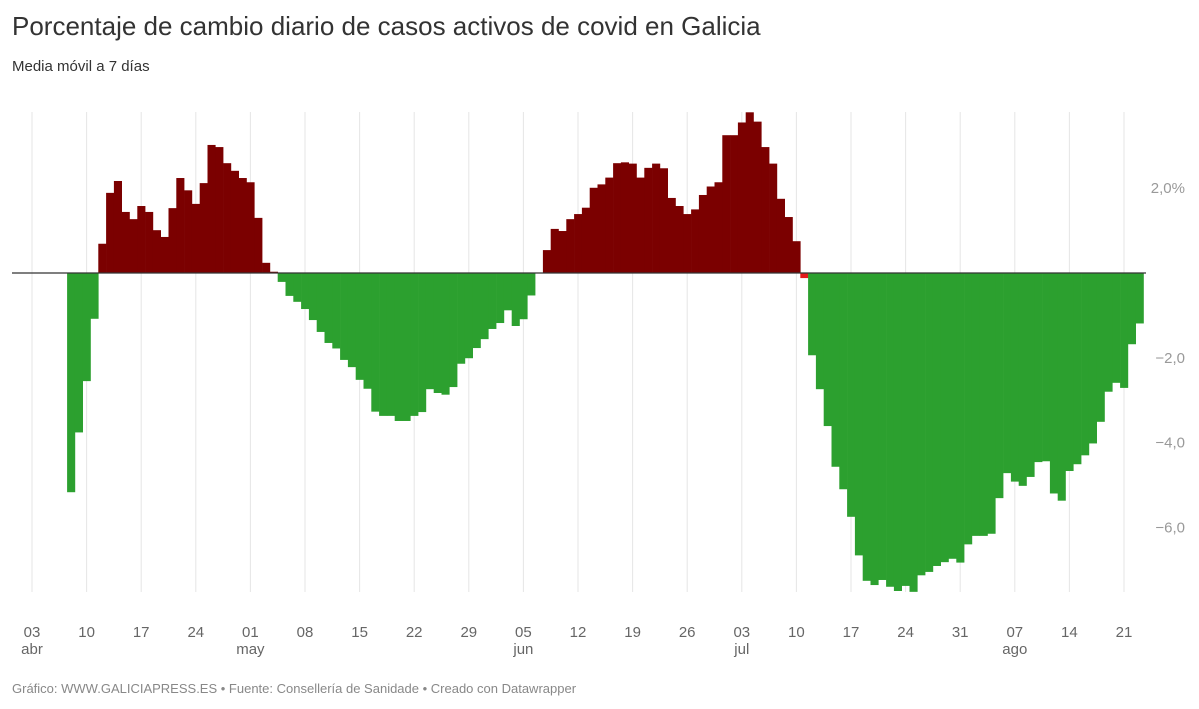  What do you see at coordinates (796, 632) in the screenshot?
I see `x-tick-label: 10` at bounding box center [796, 632].